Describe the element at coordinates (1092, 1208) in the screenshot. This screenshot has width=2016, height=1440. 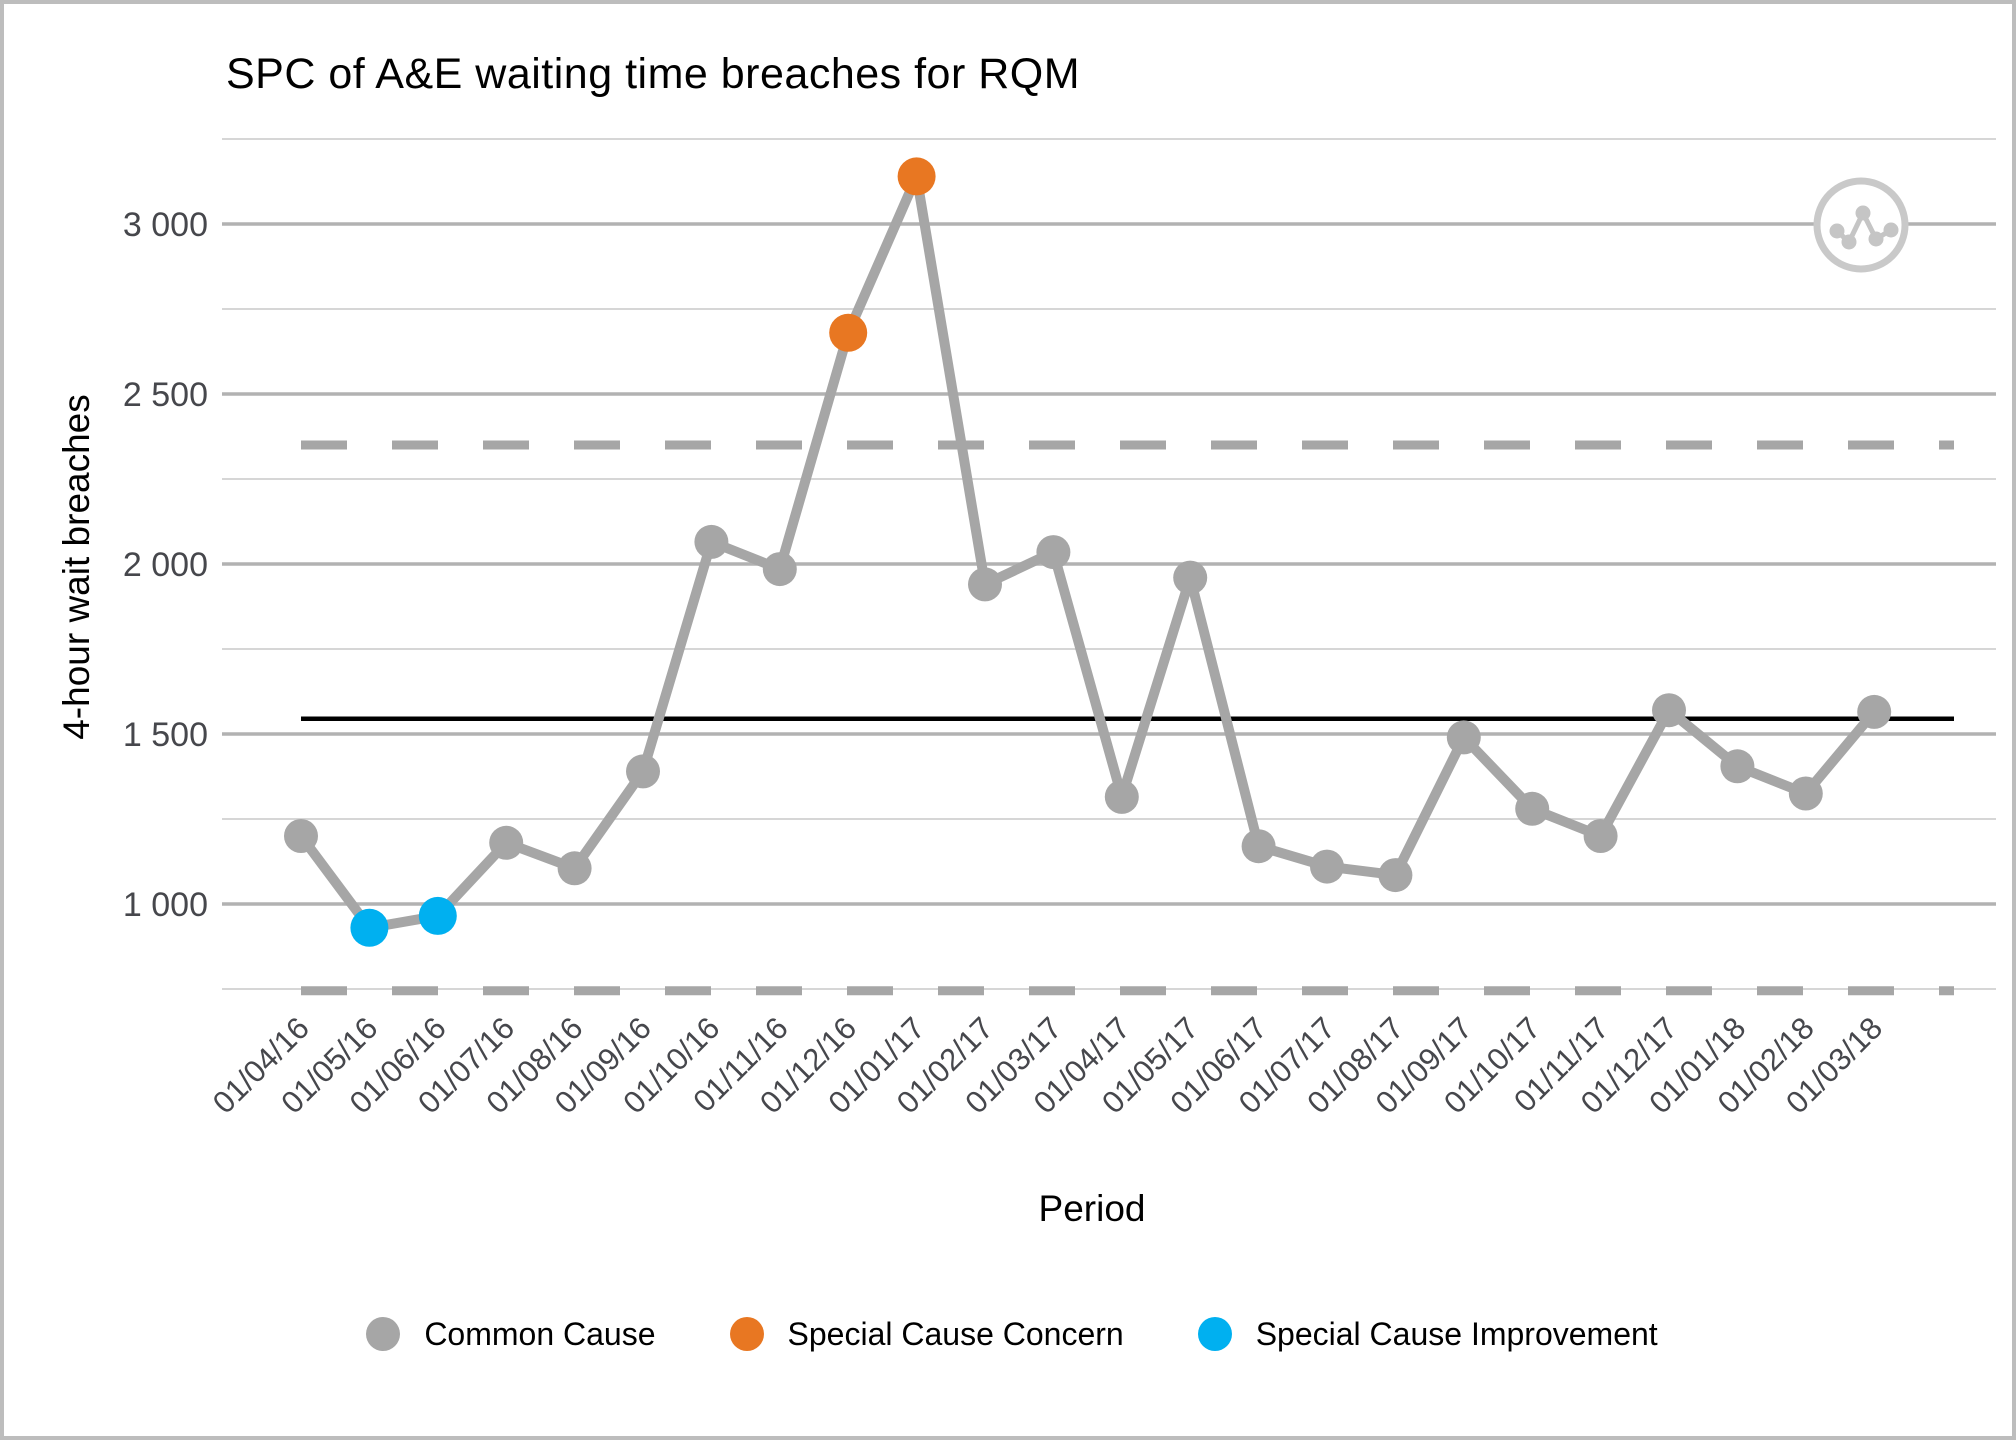
I see `x-axis-title: Period` at that location.